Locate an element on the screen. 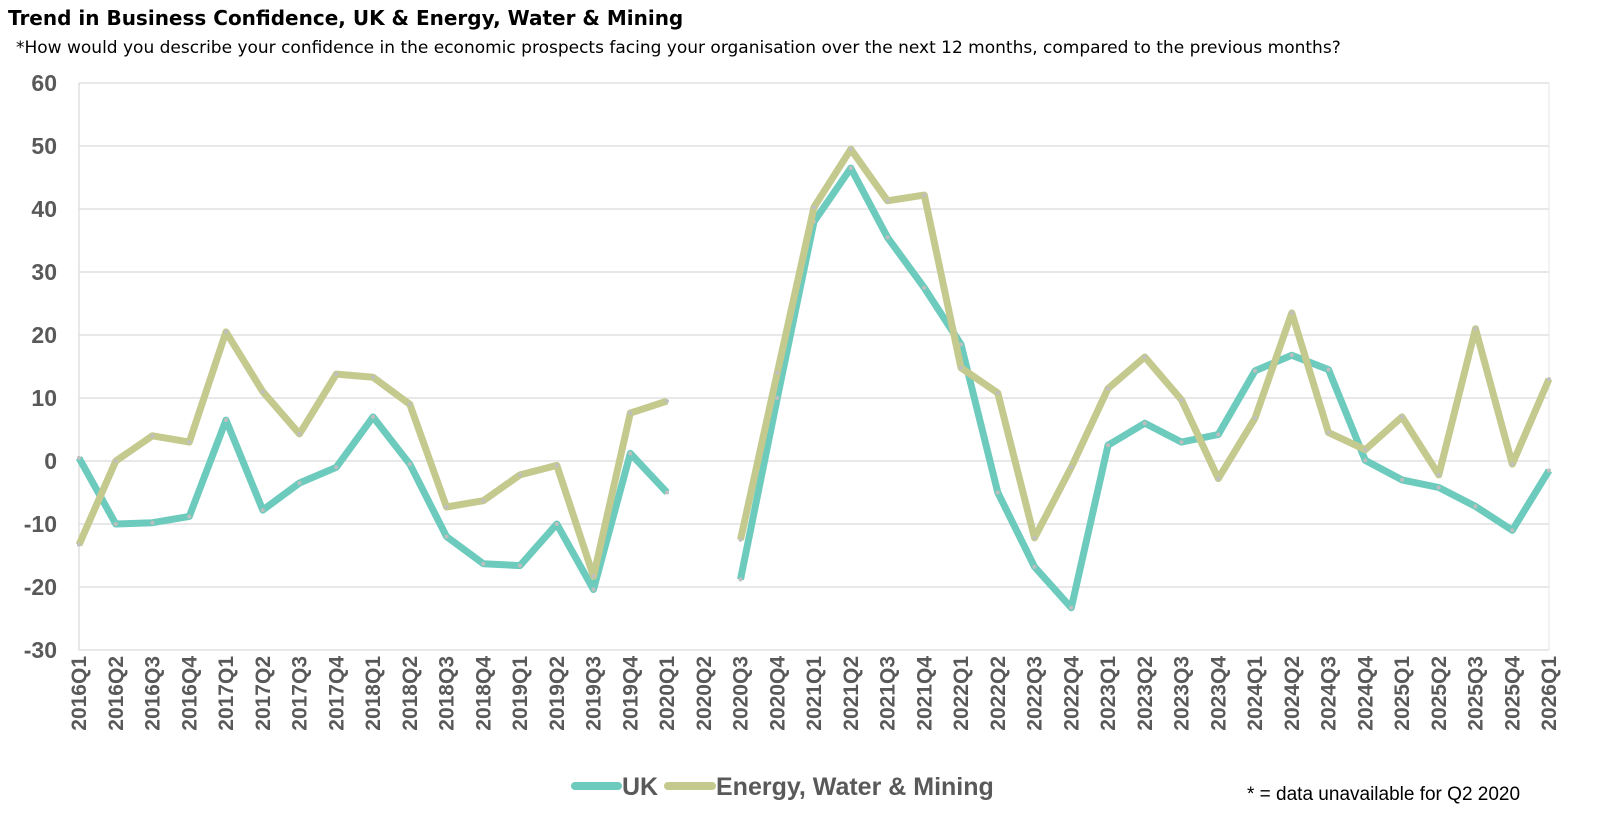  x-tick-label: 2017Q4 is located at coordinates (336, 693).